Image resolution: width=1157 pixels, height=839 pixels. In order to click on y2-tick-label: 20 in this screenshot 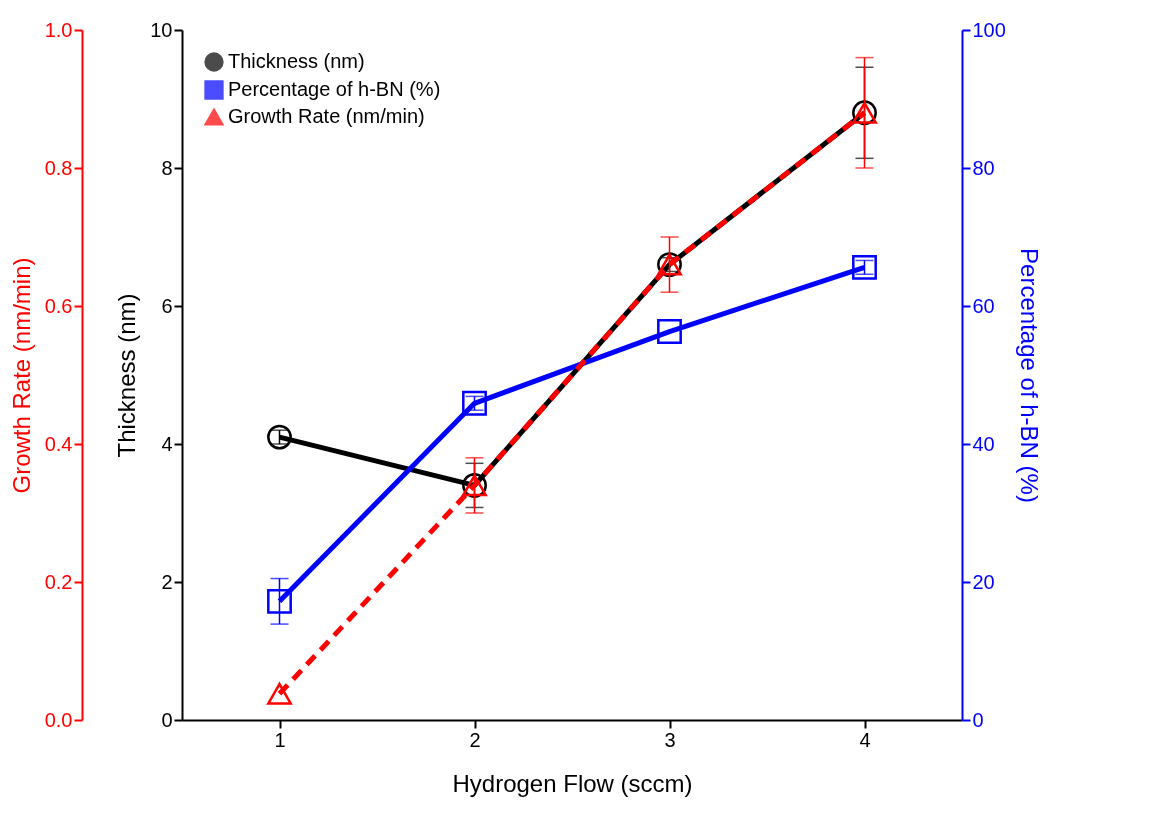, I will do `click(983, 581)`.